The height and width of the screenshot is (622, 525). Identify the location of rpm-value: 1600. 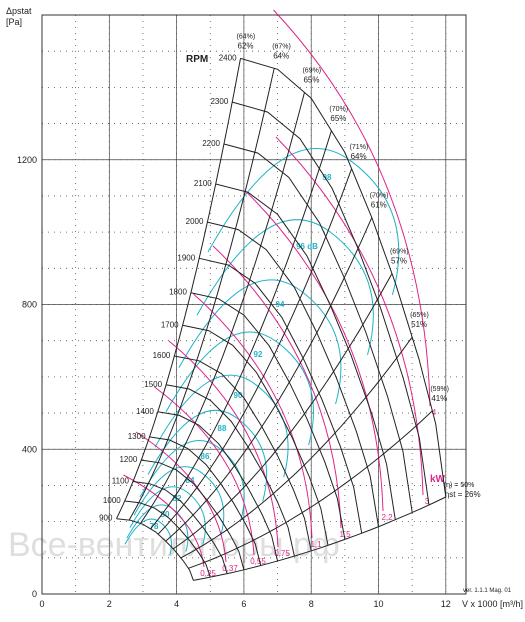
(162, 355).